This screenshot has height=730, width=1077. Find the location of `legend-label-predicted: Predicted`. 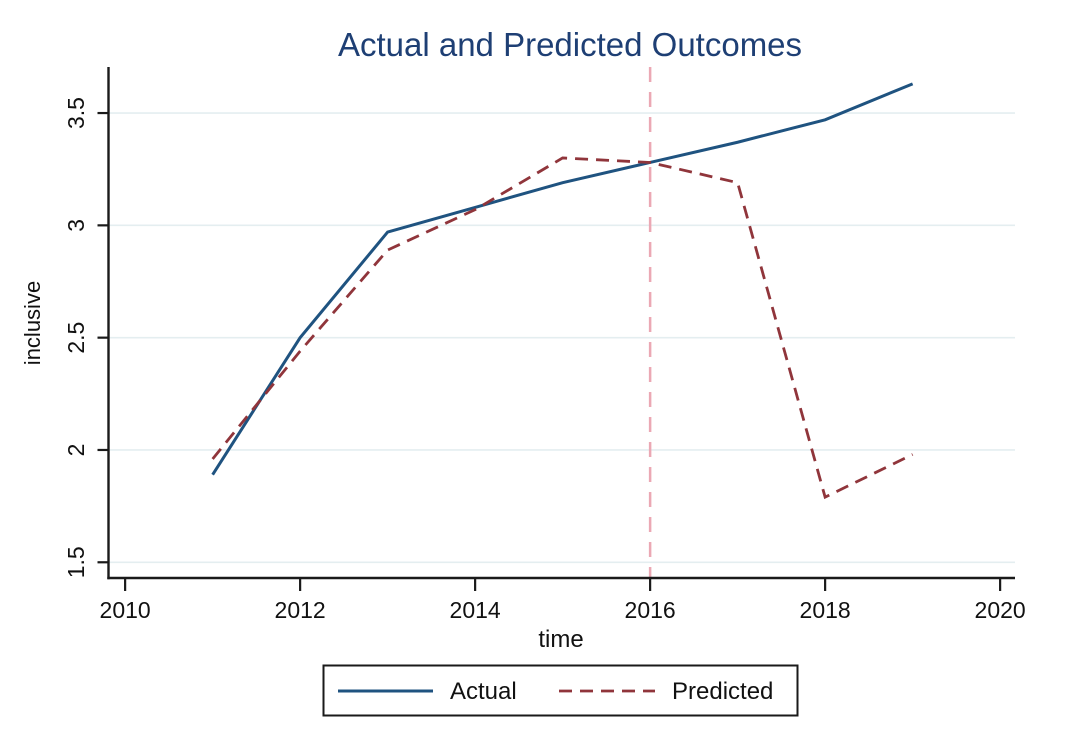

legend-label-predicted: Predicted is located at coordinates (722, 691).